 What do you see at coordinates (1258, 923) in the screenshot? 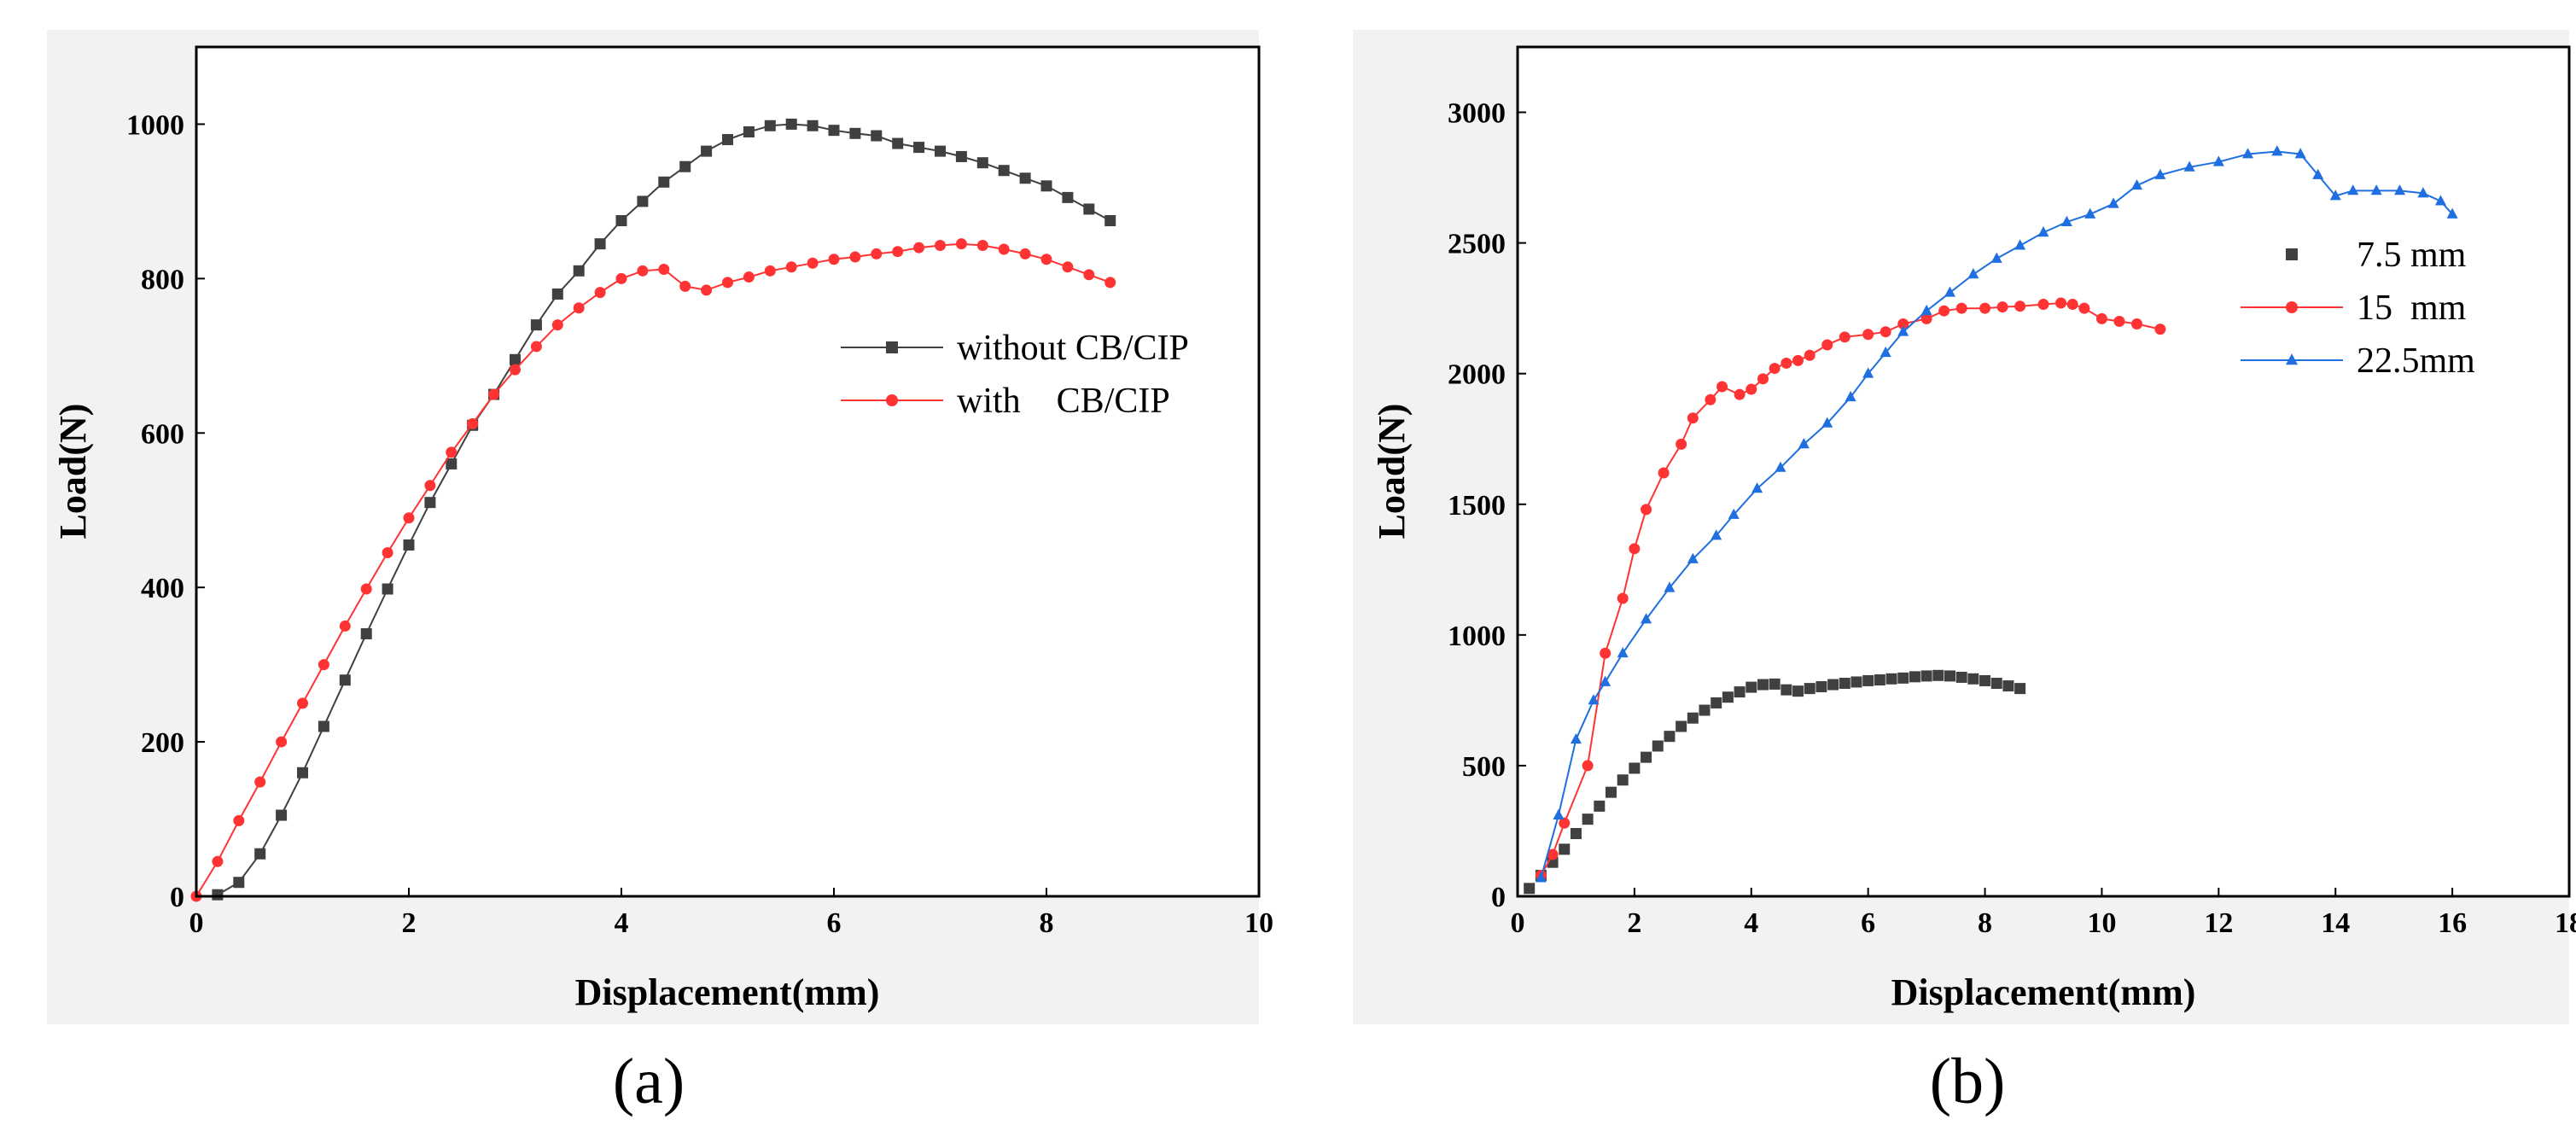
I see `x-tick-label: 10` at bounding box center [1258, 923].